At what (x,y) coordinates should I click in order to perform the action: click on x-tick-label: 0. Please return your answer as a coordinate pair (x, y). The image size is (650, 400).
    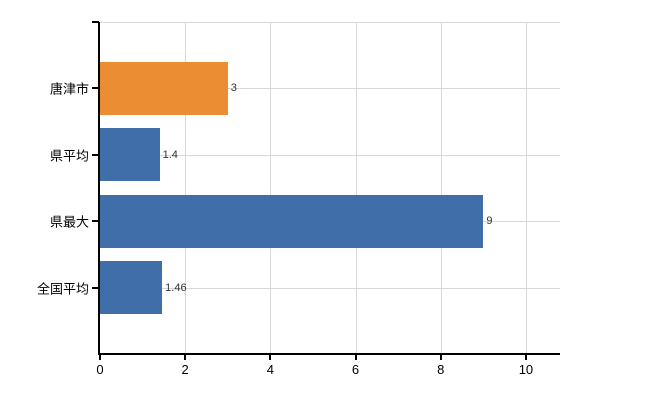
    Looking at the image, I should click on (100, 369).